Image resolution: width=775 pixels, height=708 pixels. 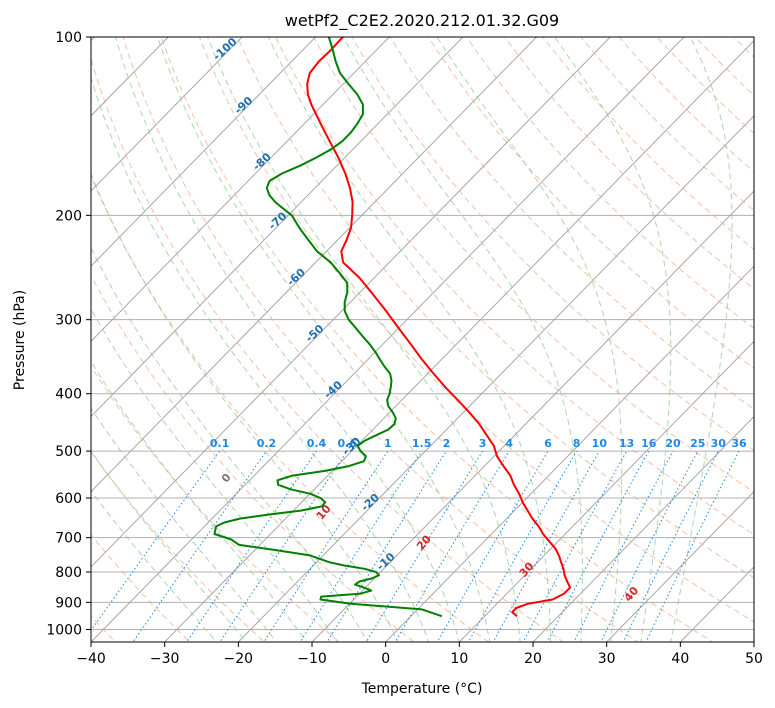 What do you see at coordinates (447, 443) in the screenshot?
I see `mixing-ratio-label: 2` at bounding box center [447, 443].